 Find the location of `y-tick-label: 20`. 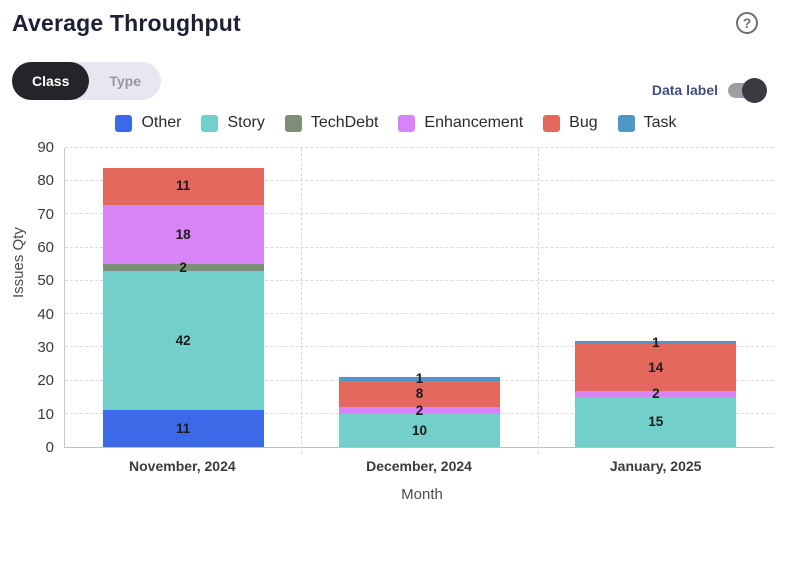

y-tick-label: 20 is located at coordinates (45, 381).